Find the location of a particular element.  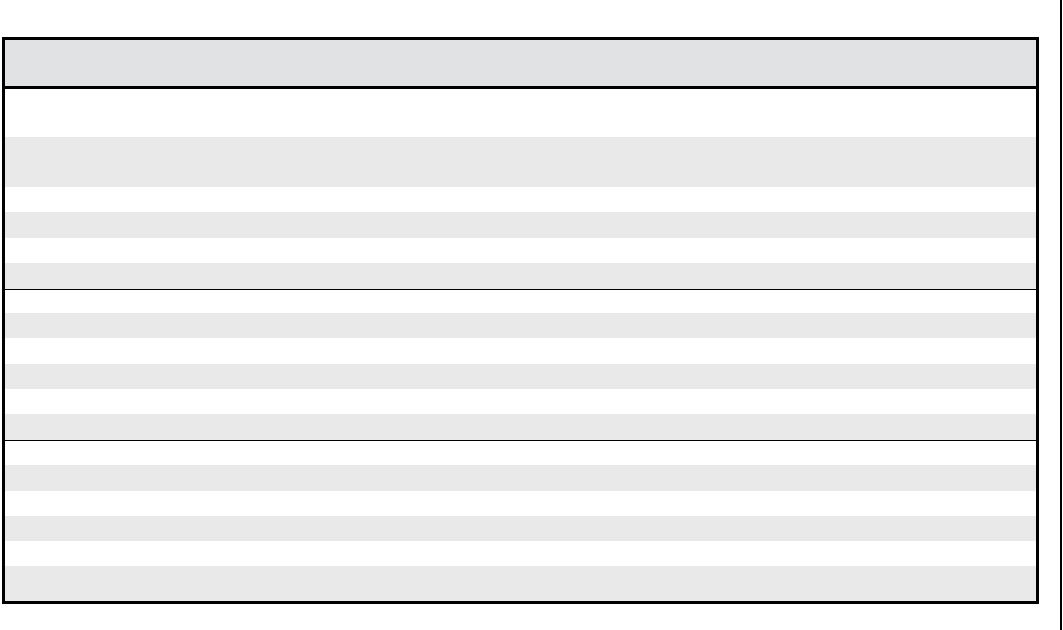

table-header is located at coordinates (520, 64).